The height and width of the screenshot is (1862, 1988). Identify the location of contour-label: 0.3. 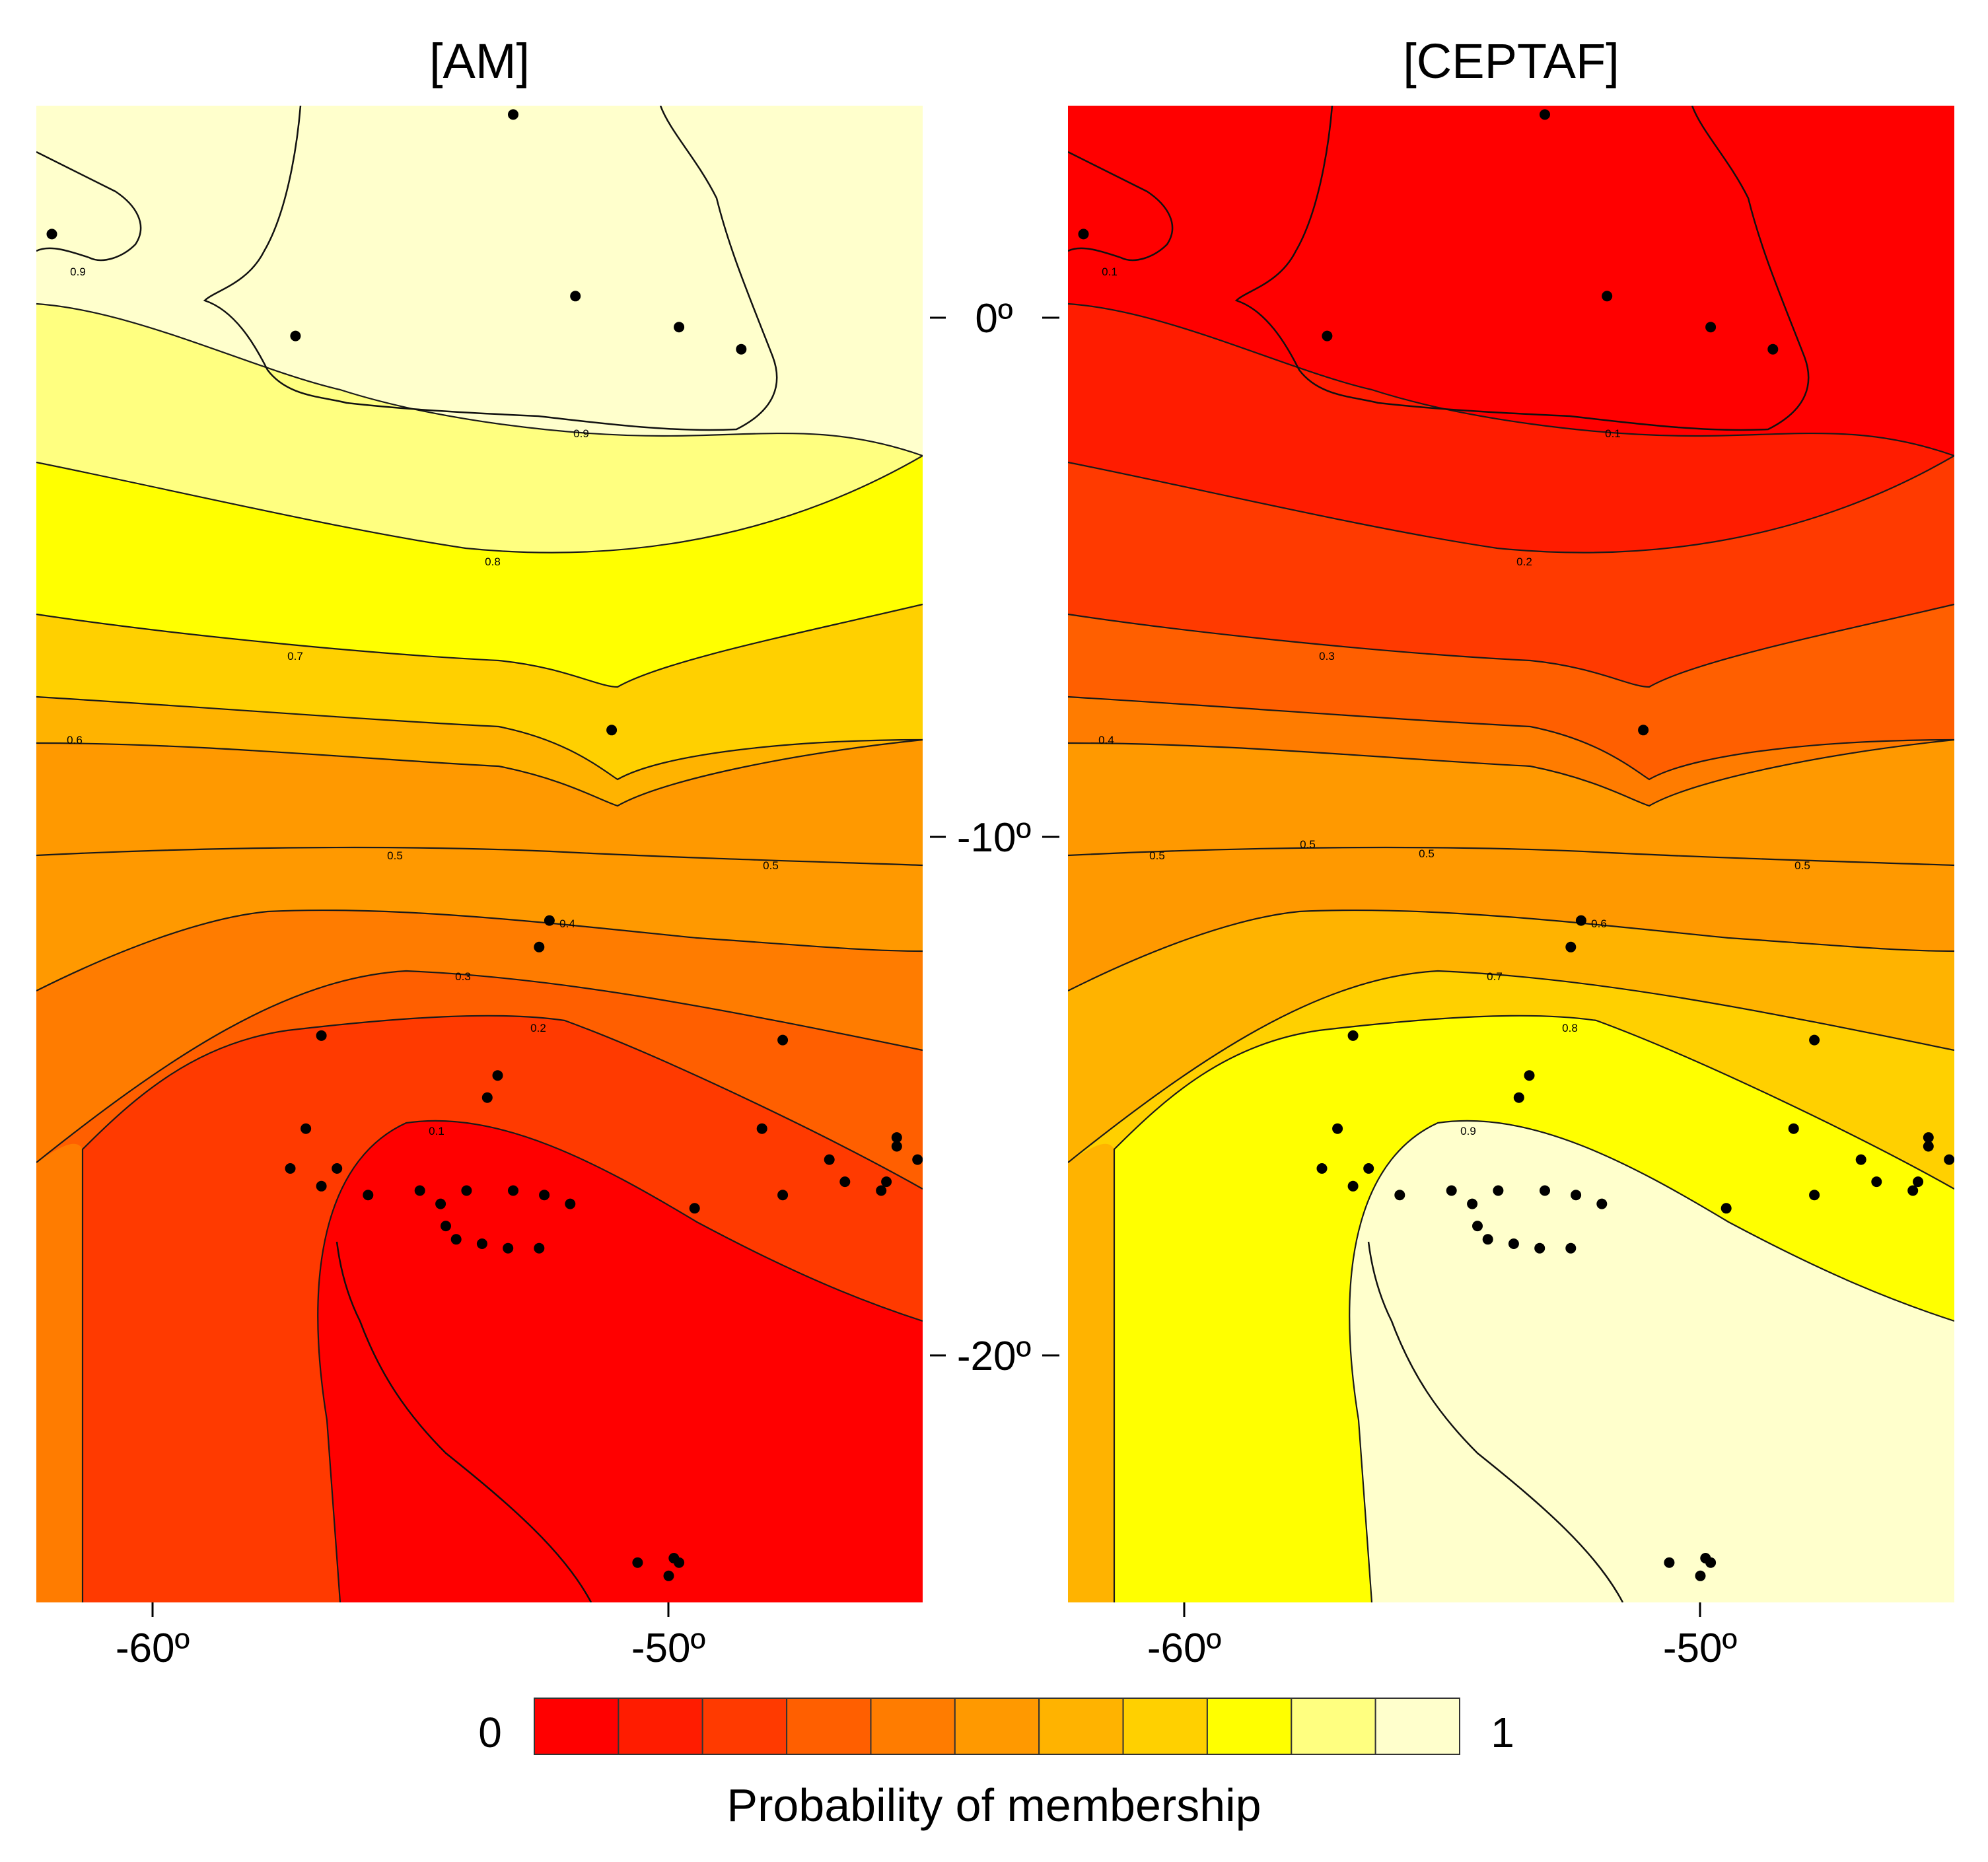
(463, 977).